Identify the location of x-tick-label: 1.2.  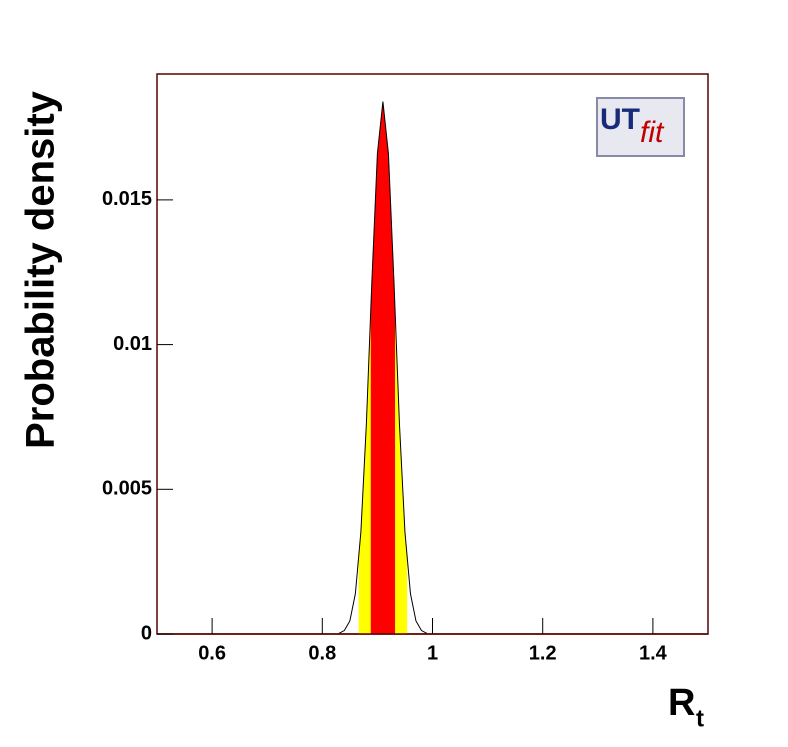
(543, 653).